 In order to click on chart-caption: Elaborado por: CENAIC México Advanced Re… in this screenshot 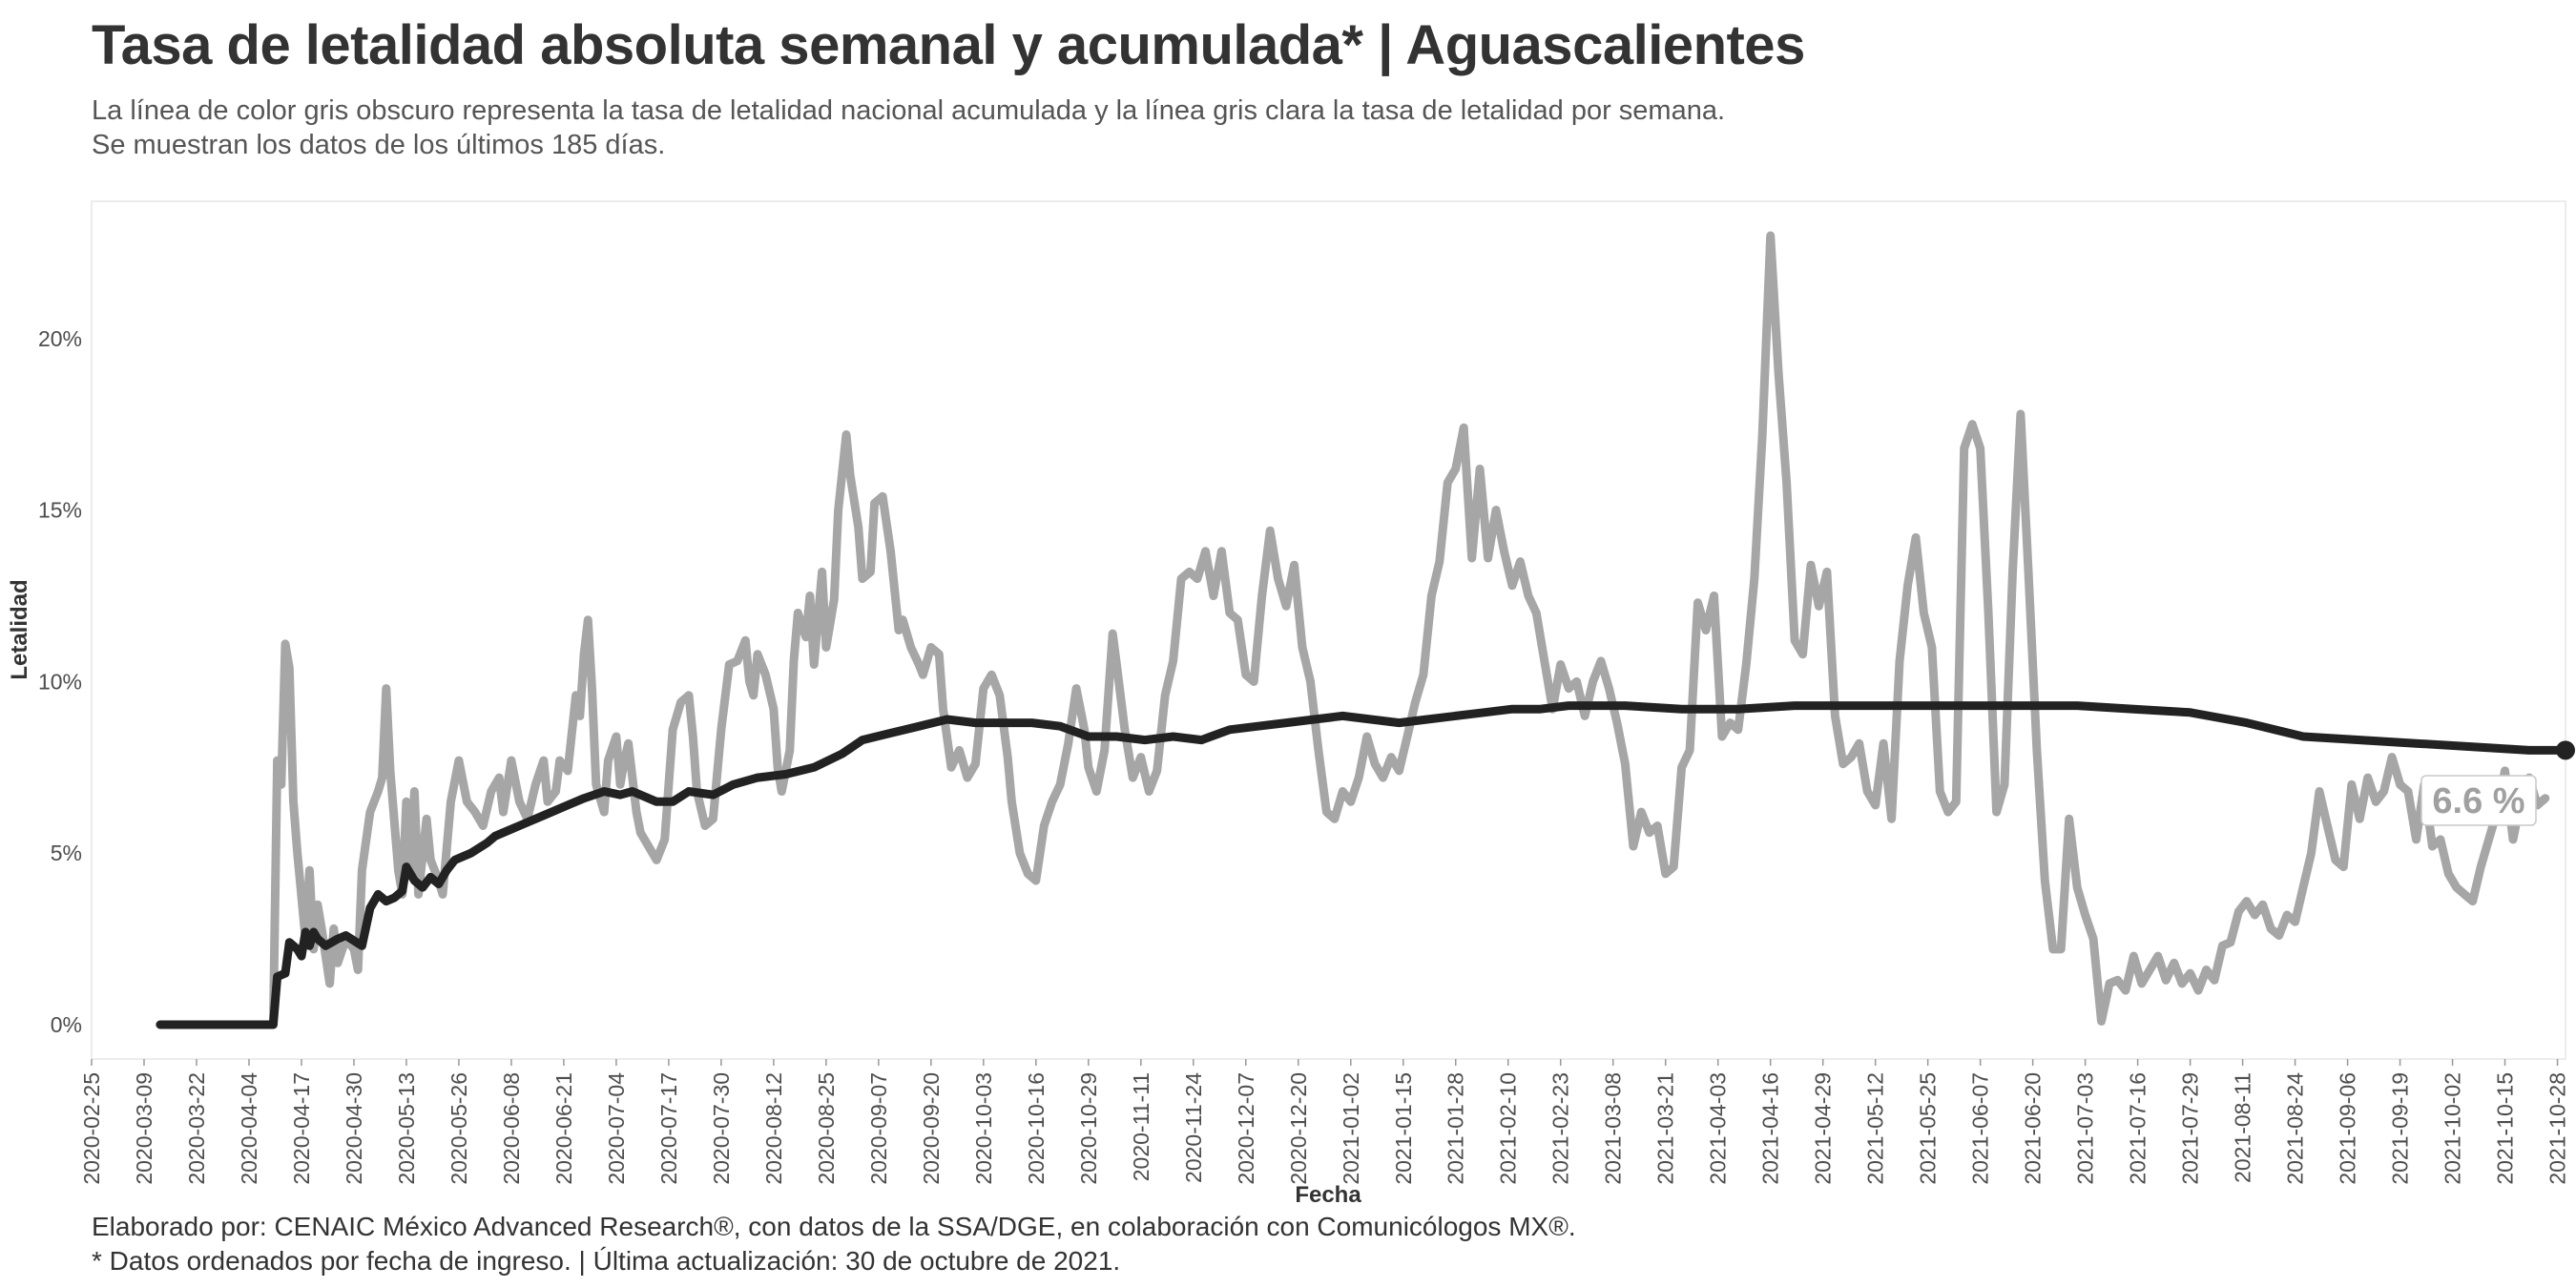, I will do `click(834, 1244)`.